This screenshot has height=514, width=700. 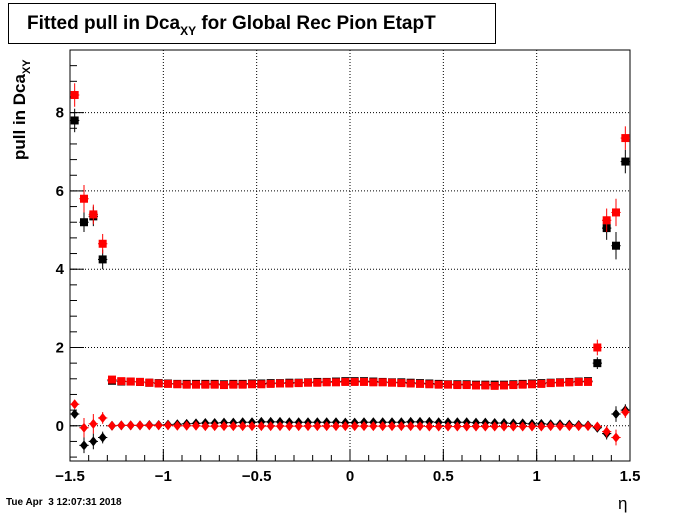 I want to click on chart-title-rest: for Global Rec Pion EtapT, so click(x=316, y=23).